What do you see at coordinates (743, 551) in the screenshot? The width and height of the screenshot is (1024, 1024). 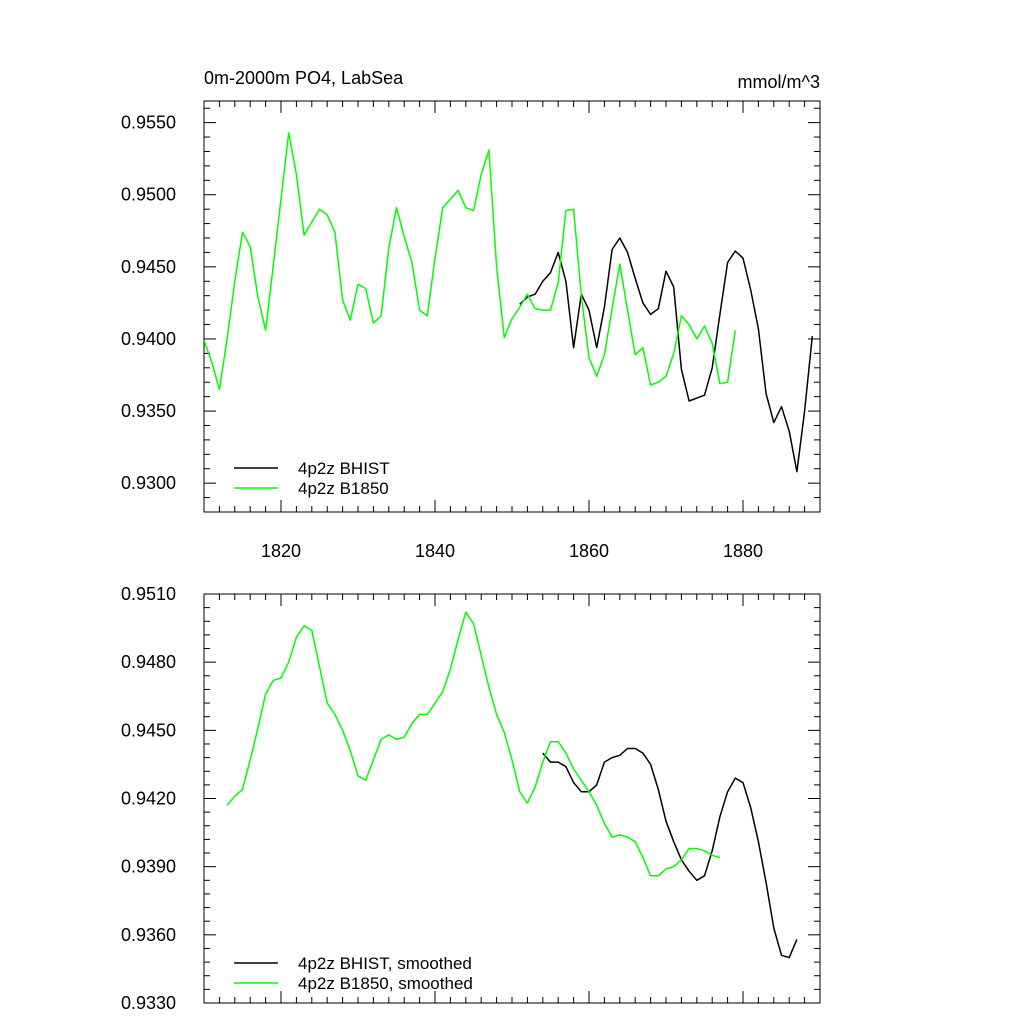 I see `x-tick-label: 1880` at bounding box center [743, 551].